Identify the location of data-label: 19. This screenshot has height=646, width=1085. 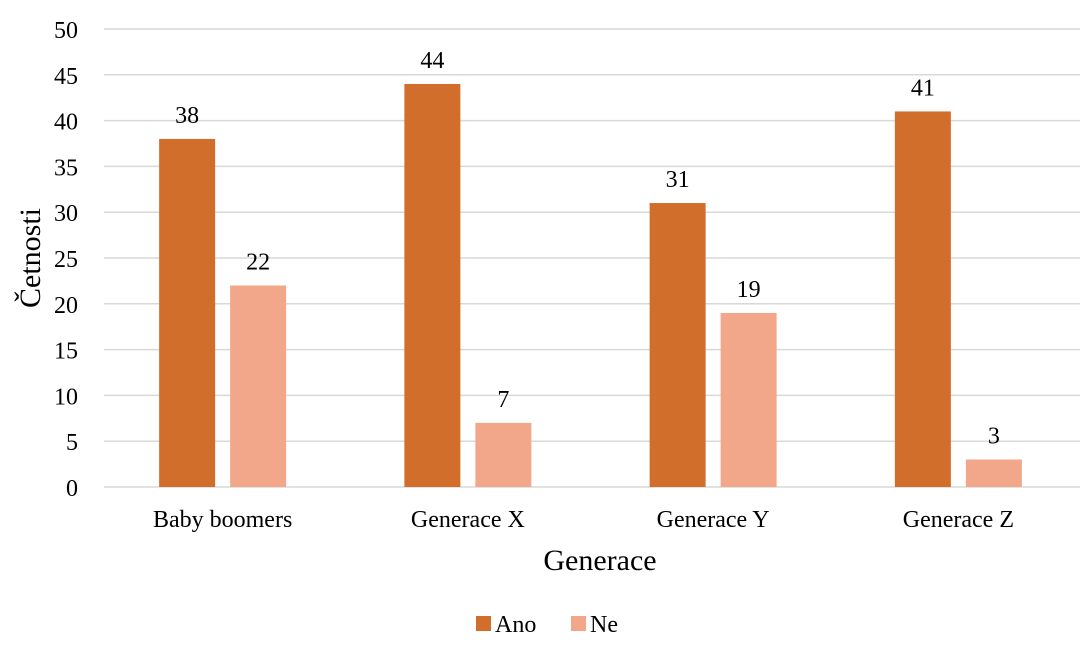
(749, 290).